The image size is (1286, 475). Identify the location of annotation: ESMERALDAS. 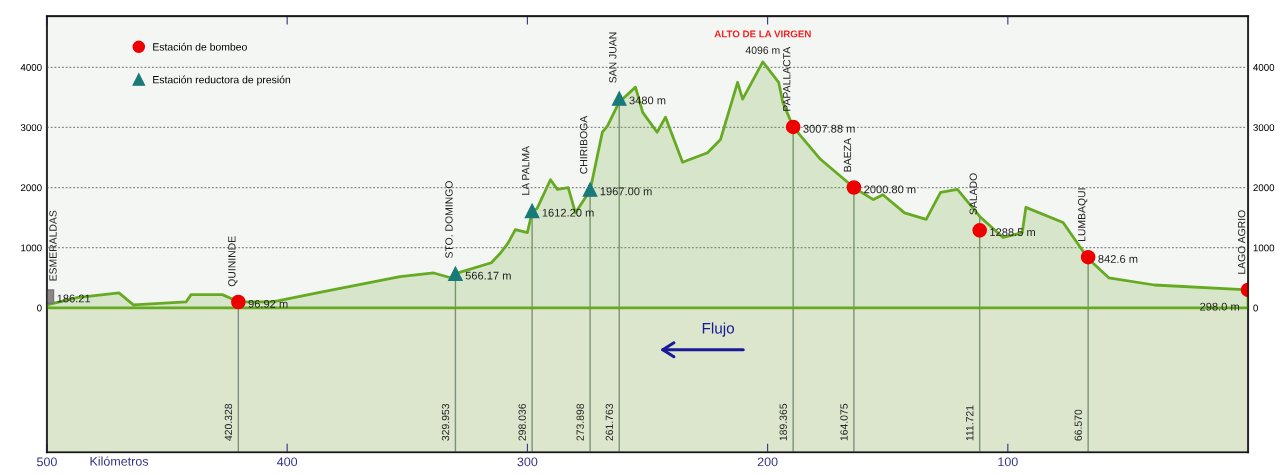
(53, 245).